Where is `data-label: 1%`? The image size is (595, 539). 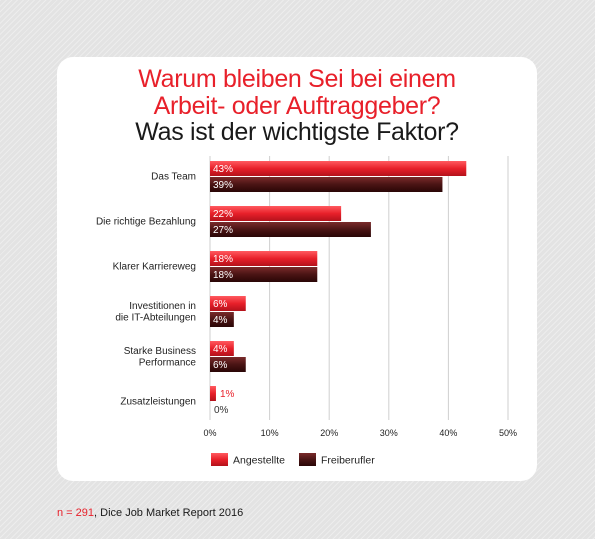
data-label: 1% is located at coordinates (227, 394).